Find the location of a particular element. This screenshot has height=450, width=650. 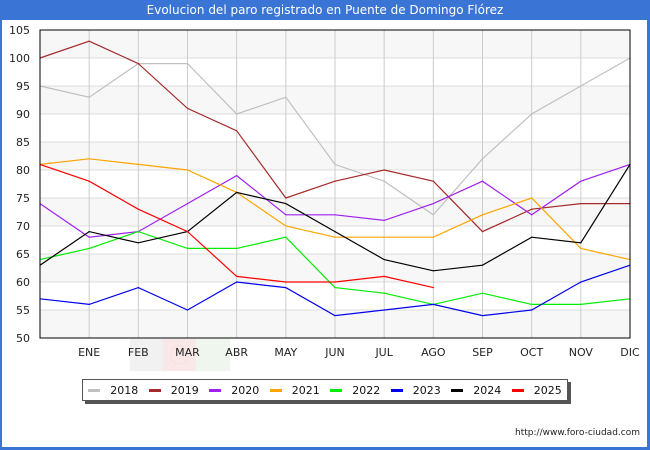

y-tick-label: 50 is located at coordinates (23, 338).